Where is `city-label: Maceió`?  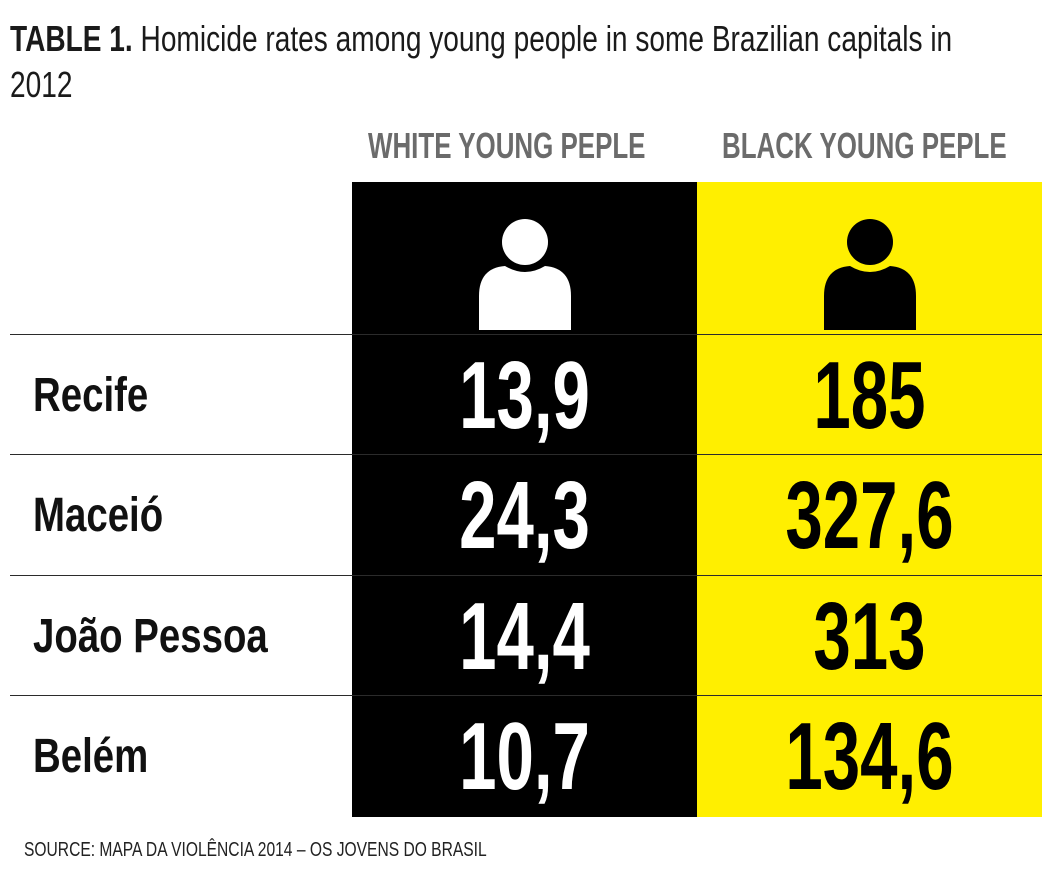
city-label: Maceió is located at coordinates (98, 515).